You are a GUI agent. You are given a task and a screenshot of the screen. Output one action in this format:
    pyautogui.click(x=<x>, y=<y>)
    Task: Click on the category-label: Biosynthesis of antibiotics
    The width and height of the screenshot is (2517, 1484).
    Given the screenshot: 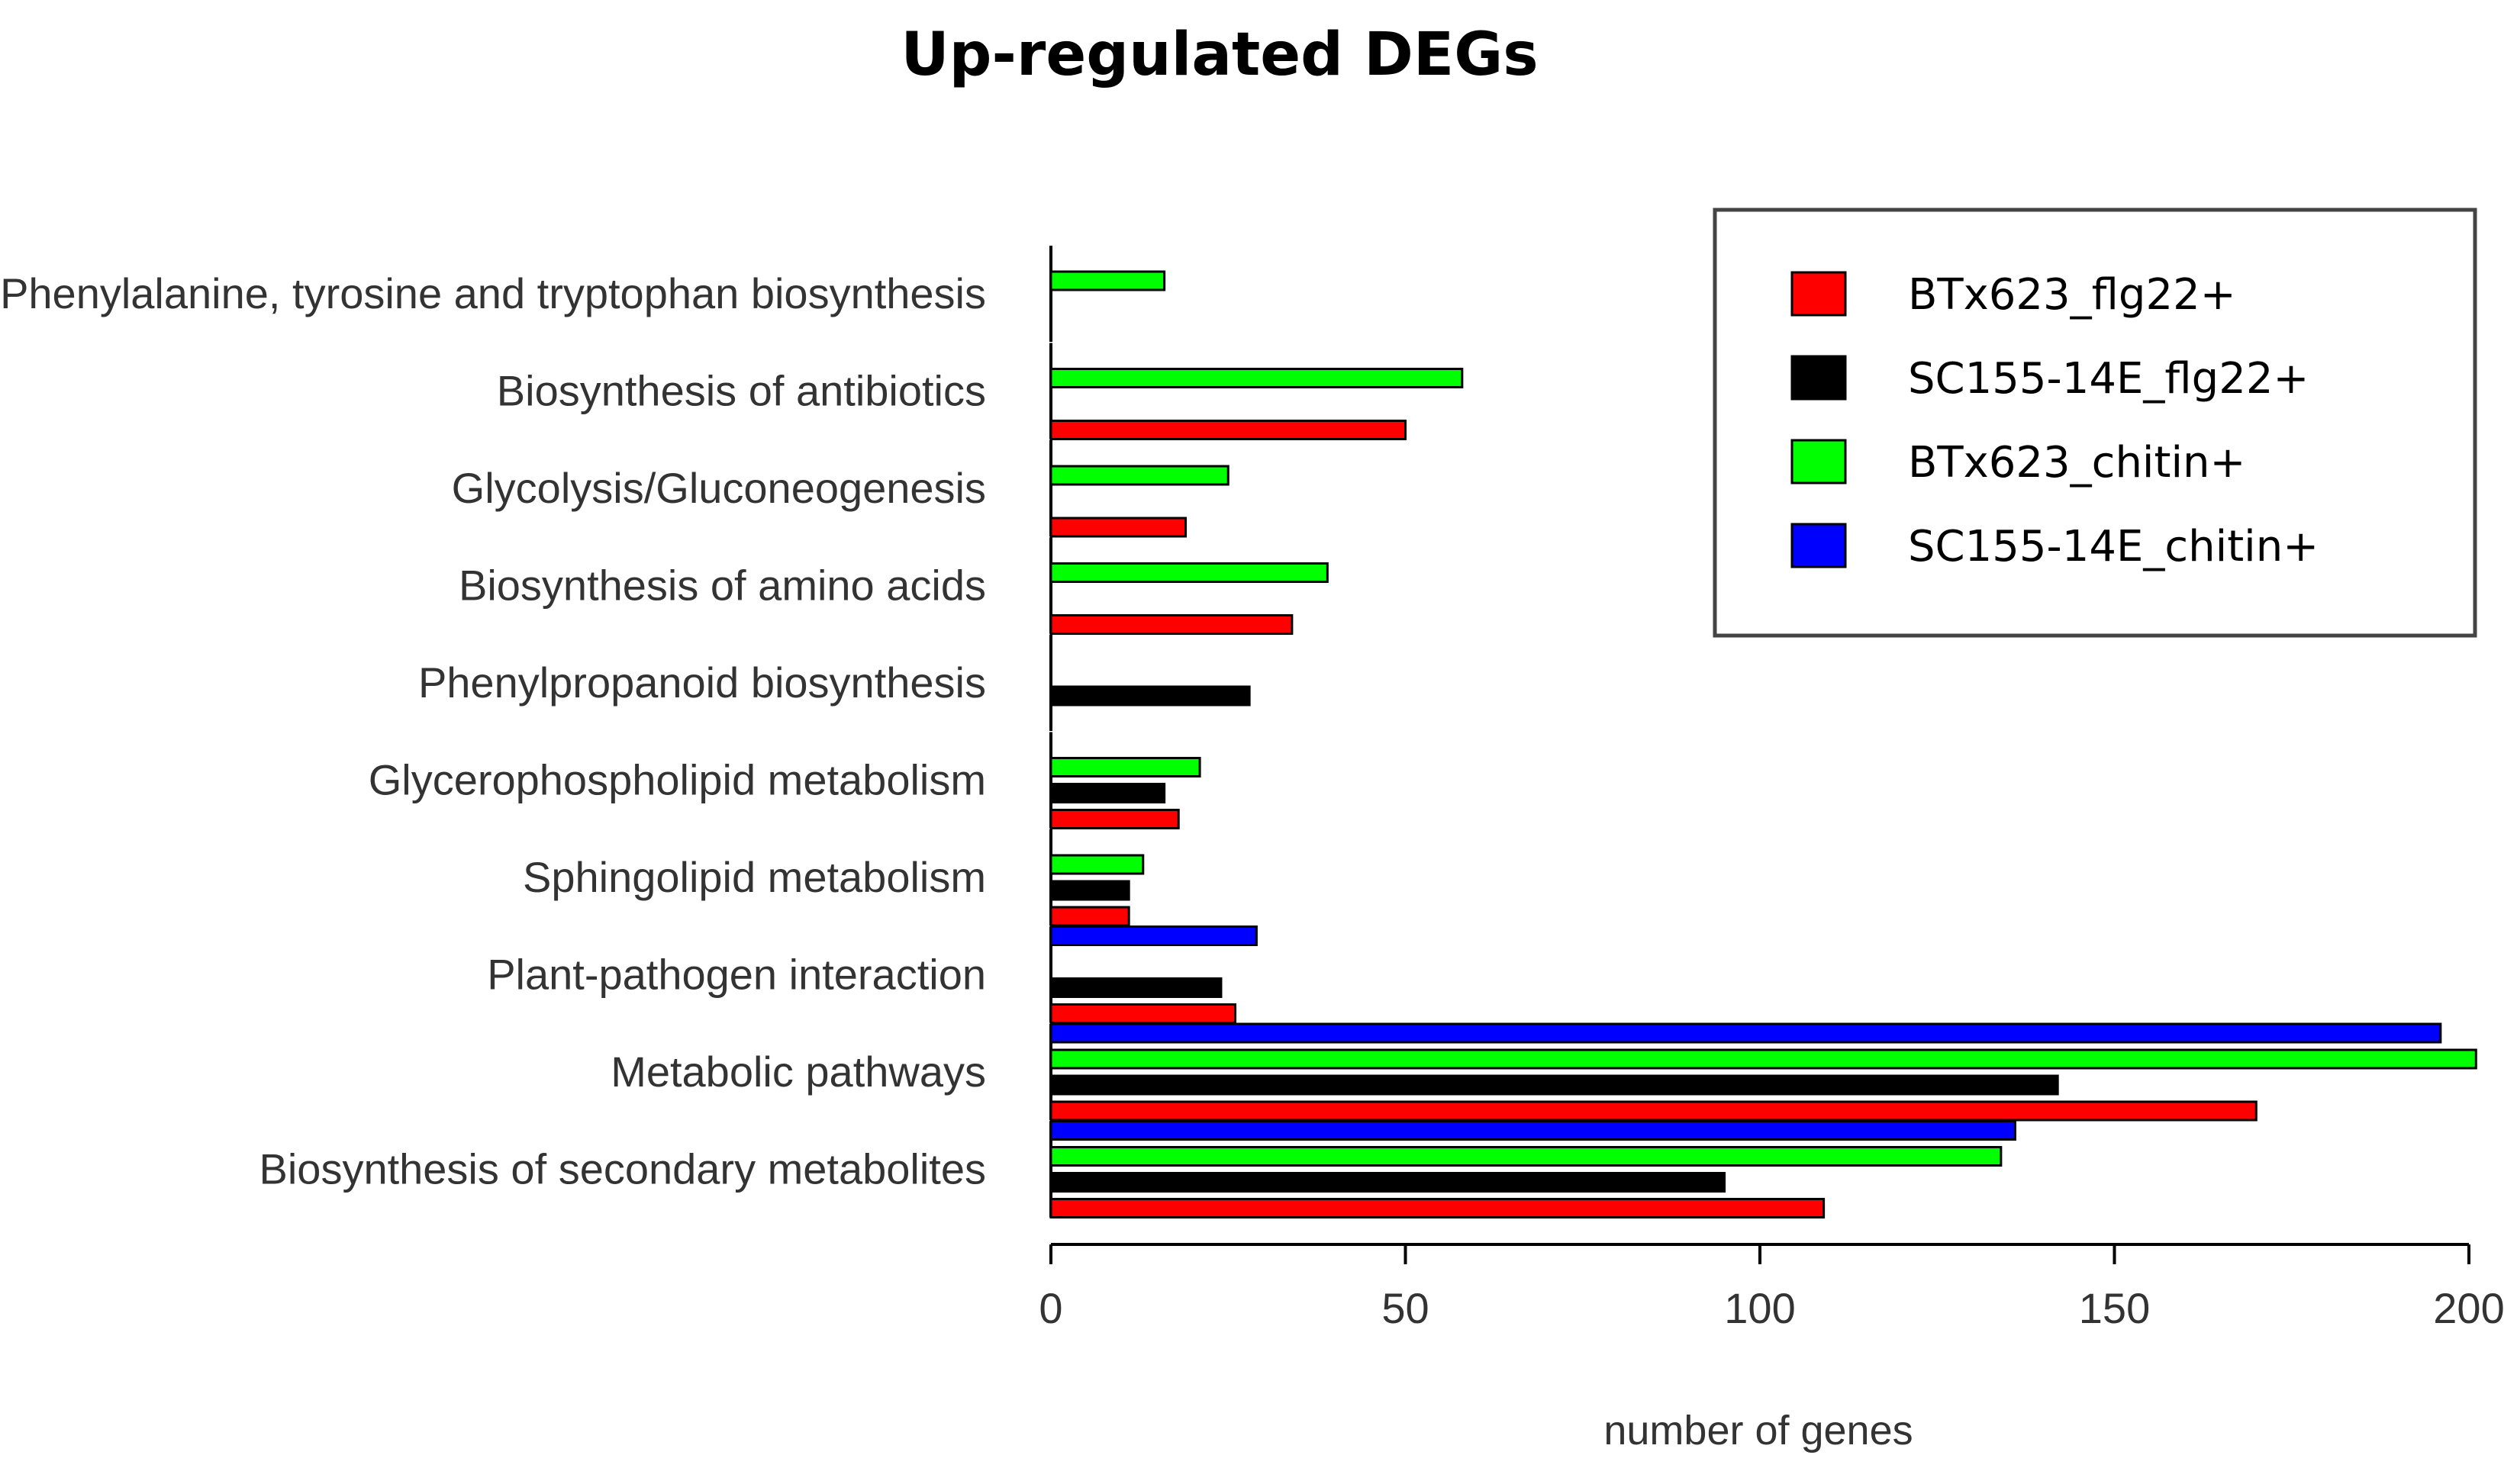 What is the action you would take?
    pyautogui.click(x=741, y=391)
    